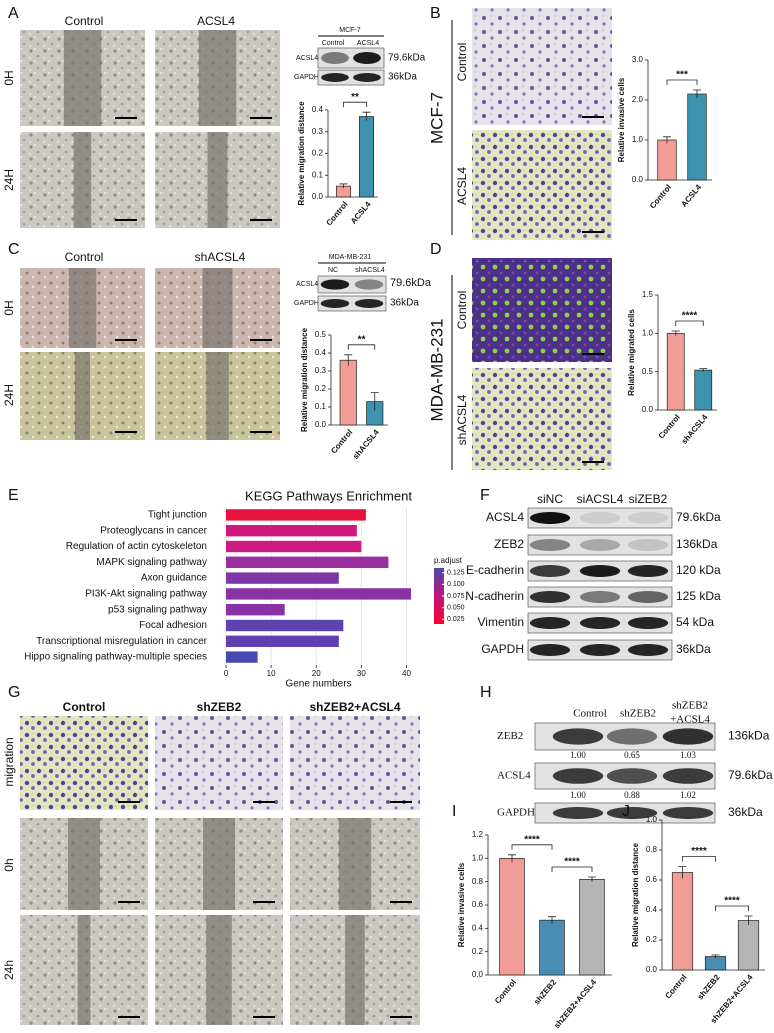 This screenshot has width=774, height=1033. I want to click on label: 0H, so click(9, 307).